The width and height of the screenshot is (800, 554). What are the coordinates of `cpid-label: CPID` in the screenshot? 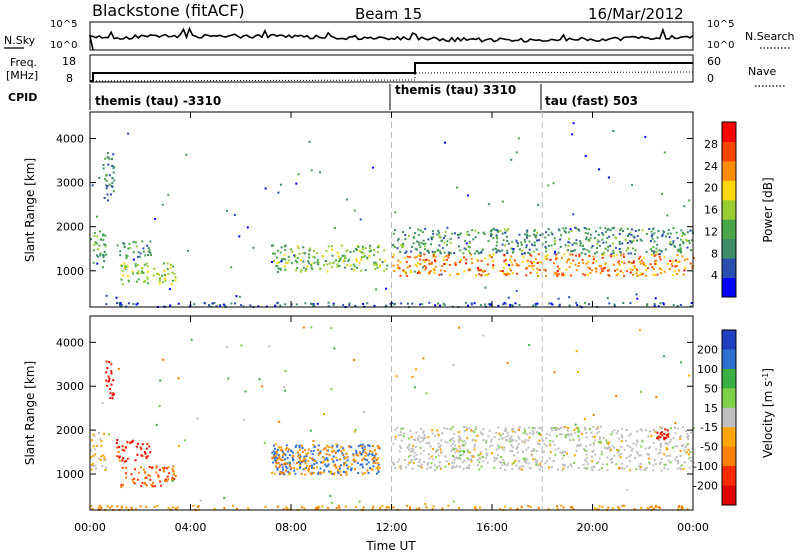 It's located at (22, 97).